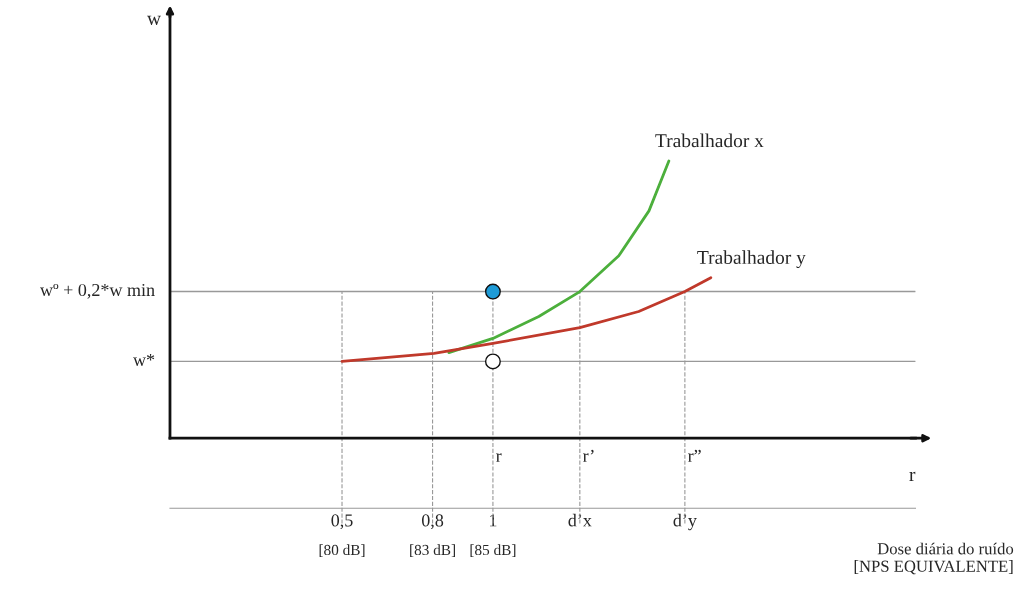  Describe the element at coordinates (342, 522) in the screenshot. I see `x-tick-label: 0,5` at that location.